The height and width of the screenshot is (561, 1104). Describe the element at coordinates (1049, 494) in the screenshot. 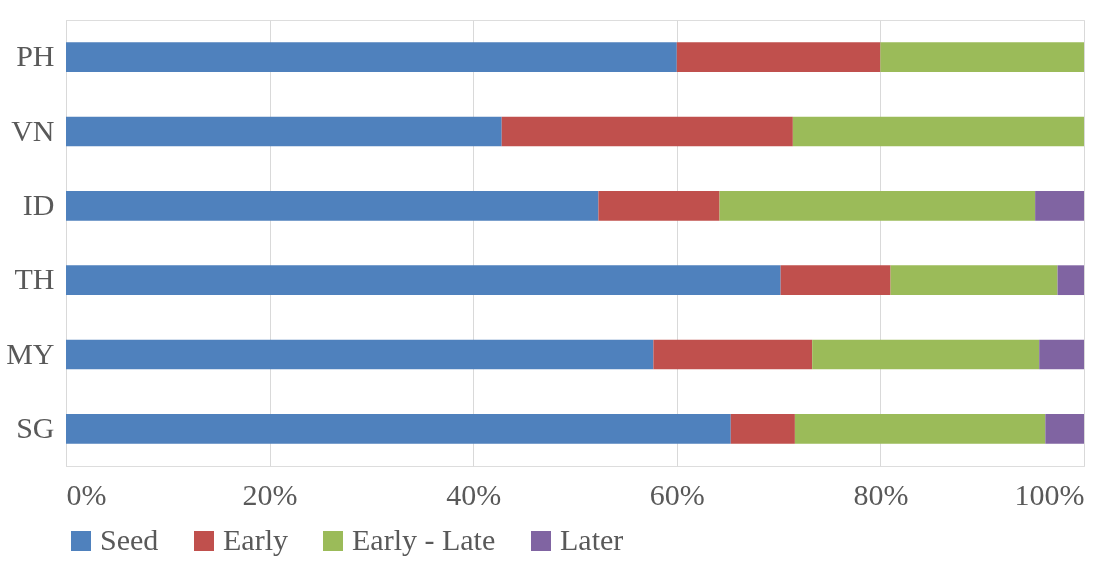

I see `x-tick-label: 100%` at that location.